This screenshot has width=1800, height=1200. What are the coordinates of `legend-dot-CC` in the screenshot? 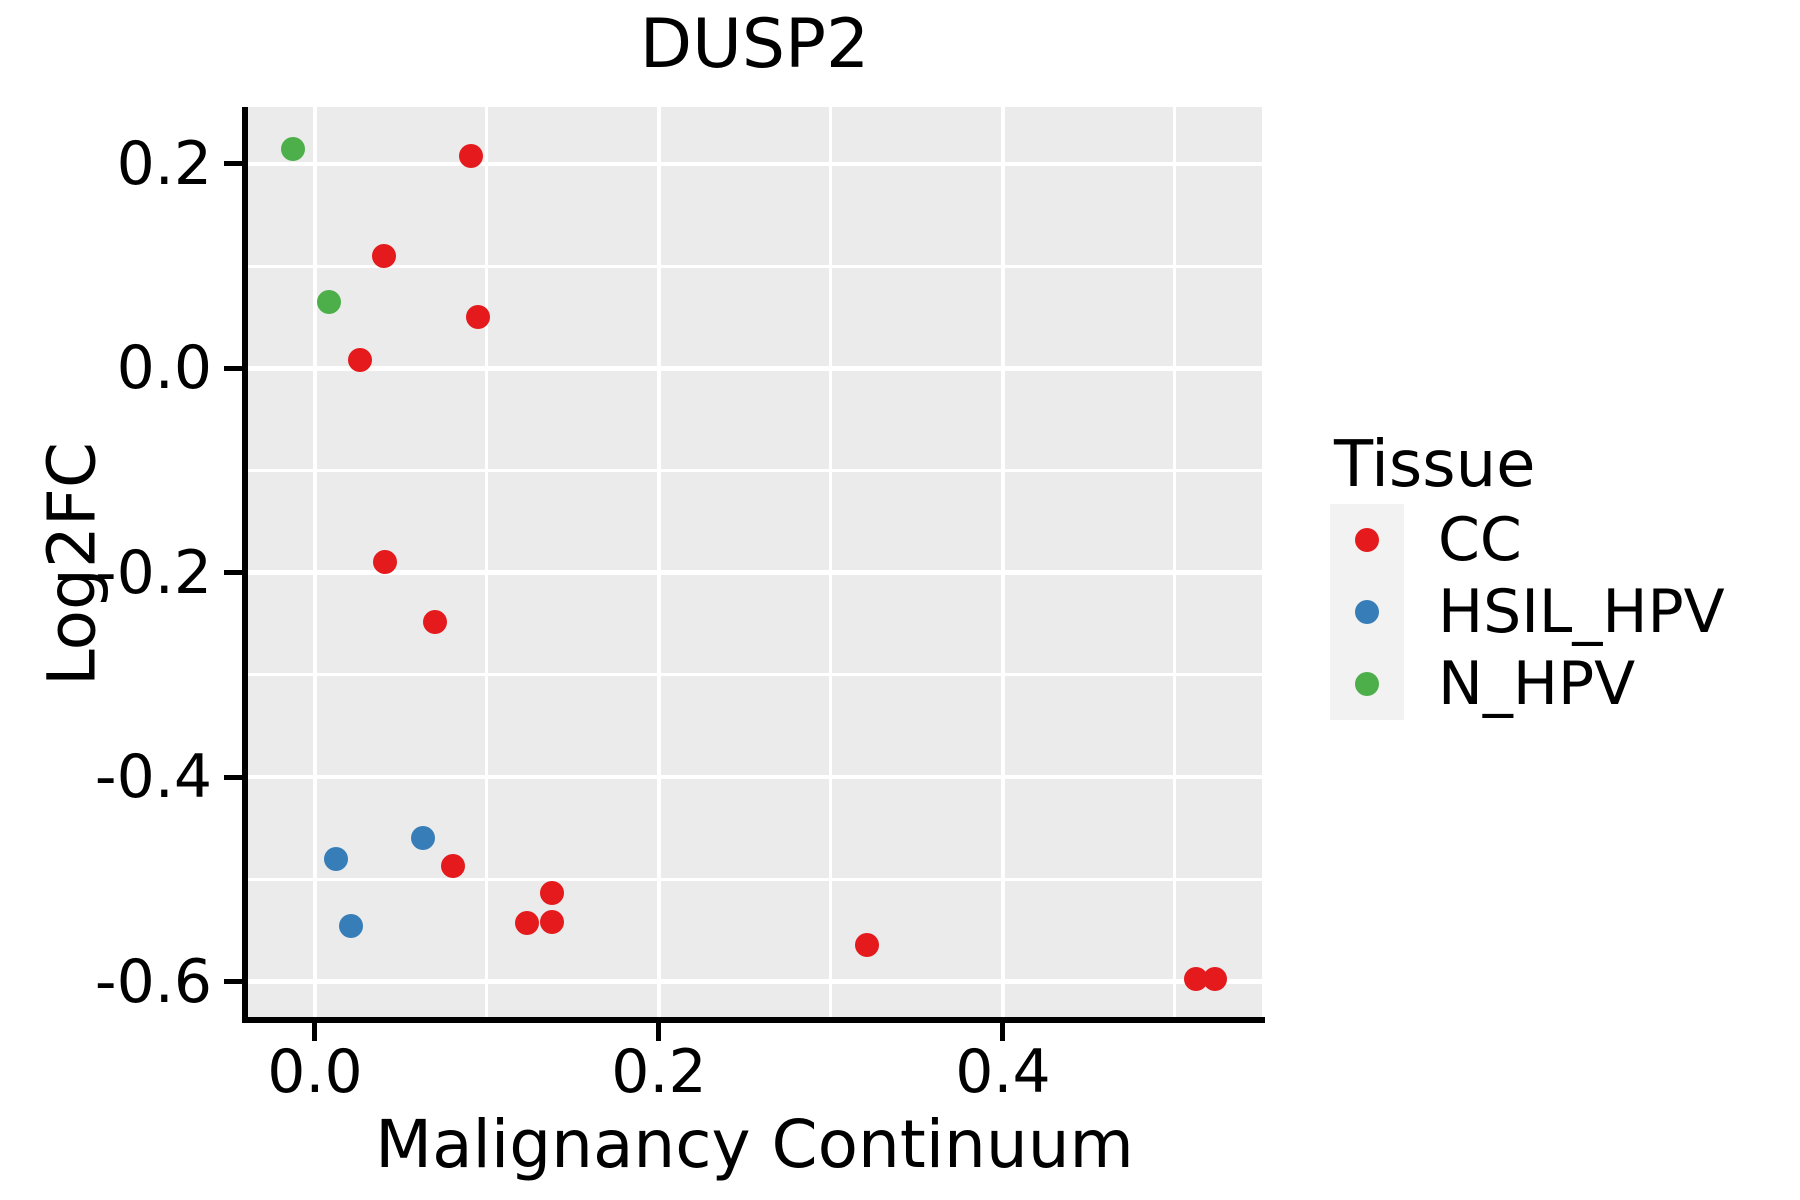 It's located at (1367, 540).